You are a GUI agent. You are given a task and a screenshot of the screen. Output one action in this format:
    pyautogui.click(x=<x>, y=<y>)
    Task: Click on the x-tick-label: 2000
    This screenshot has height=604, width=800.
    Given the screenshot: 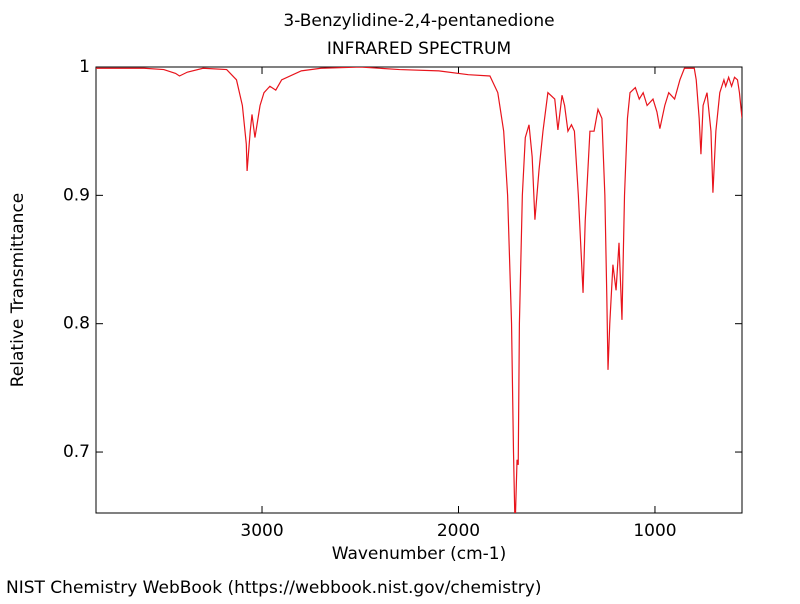 What is the action you would take?
    pyautogui.click(x=458, y=531)
    